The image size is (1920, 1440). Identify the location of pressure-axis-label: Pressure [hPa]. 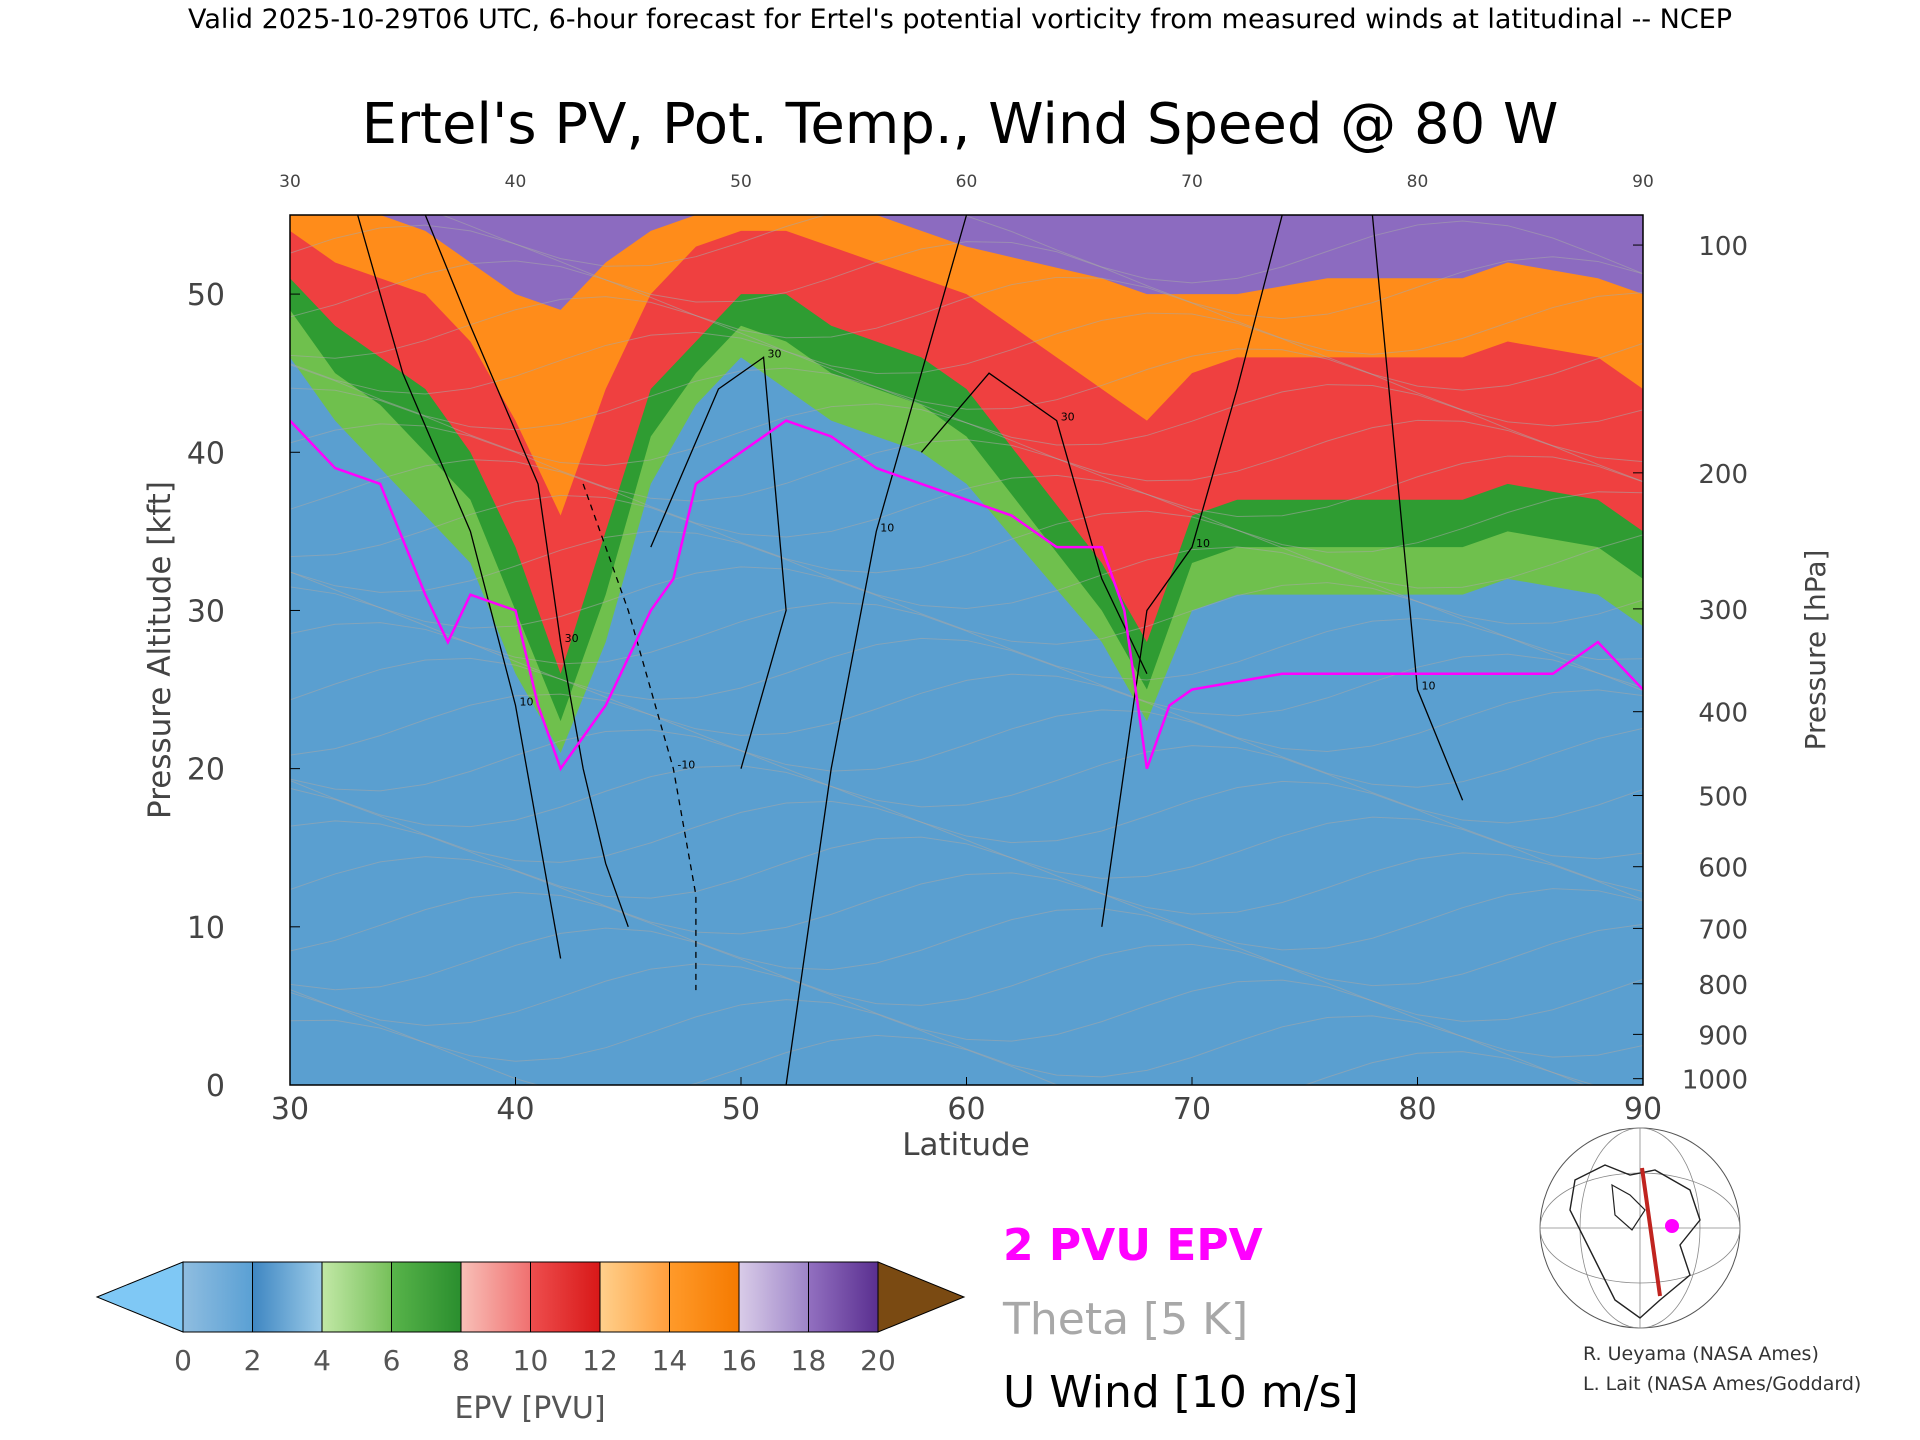
(1815, 650).